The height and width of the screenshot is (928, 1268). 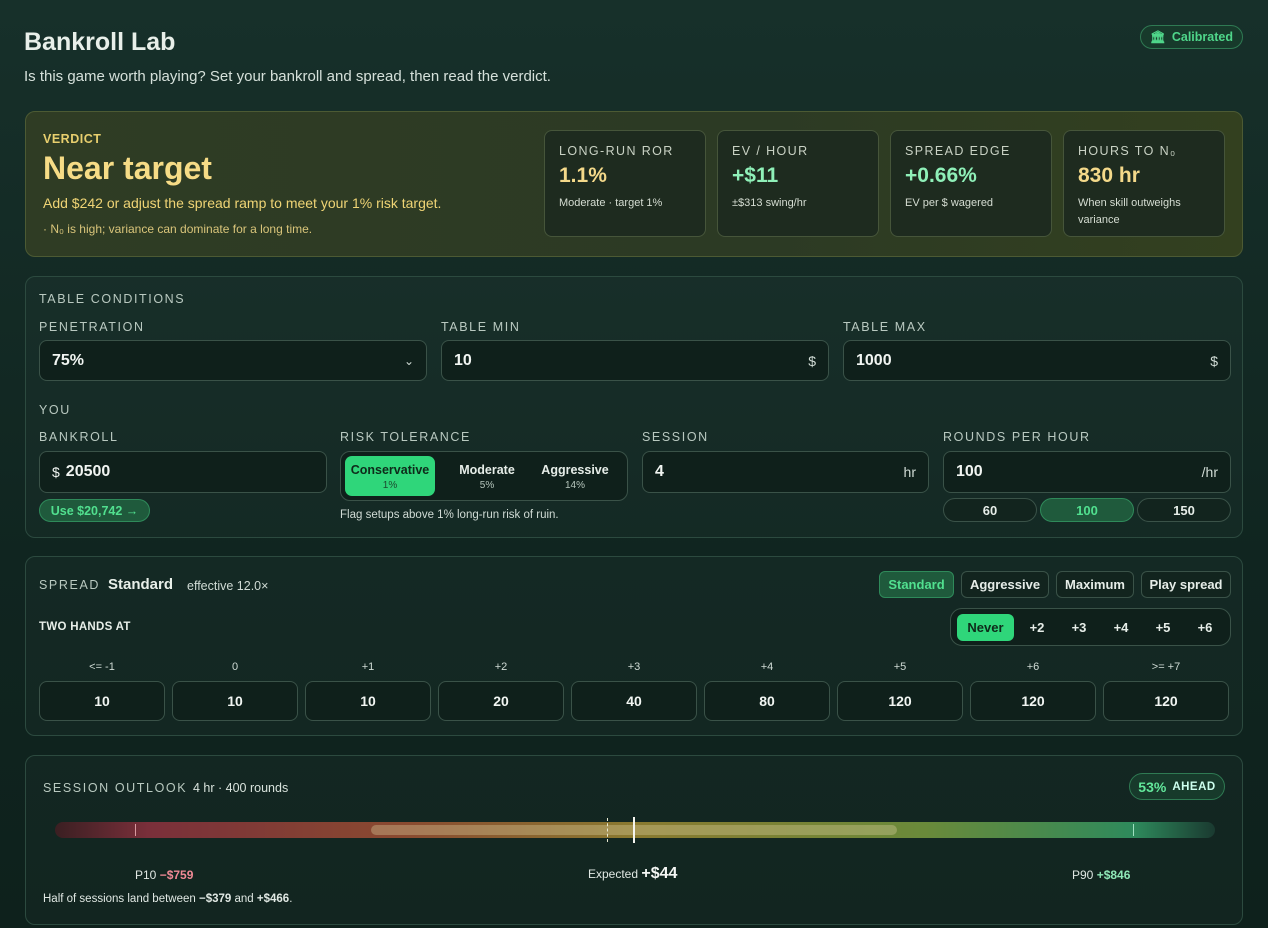 I want to click on use-suggested-button: Use $20,742 →, so click(x=94, y=510).